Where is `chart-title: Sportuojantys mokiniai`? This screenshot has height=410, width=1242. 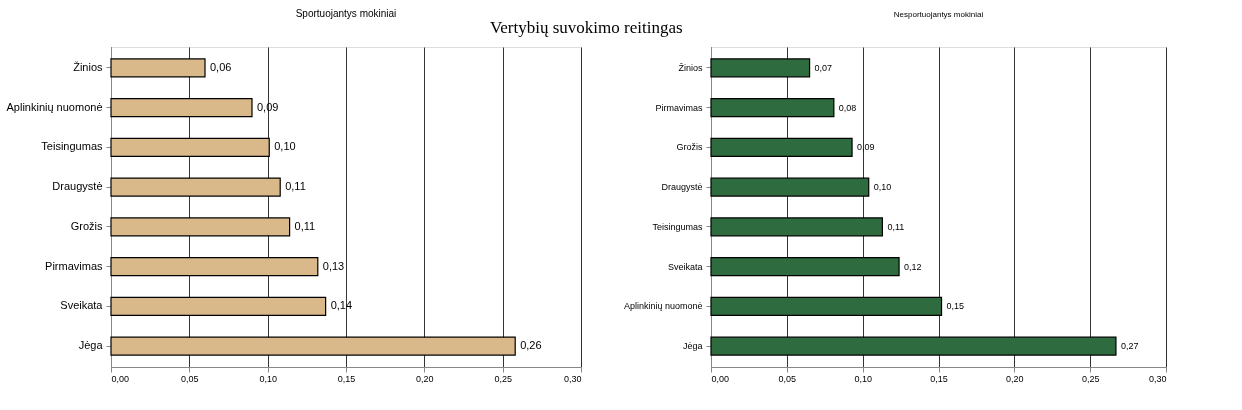
chart-title: Sportuojantys mokiniai is located at coordinates (346, 13).